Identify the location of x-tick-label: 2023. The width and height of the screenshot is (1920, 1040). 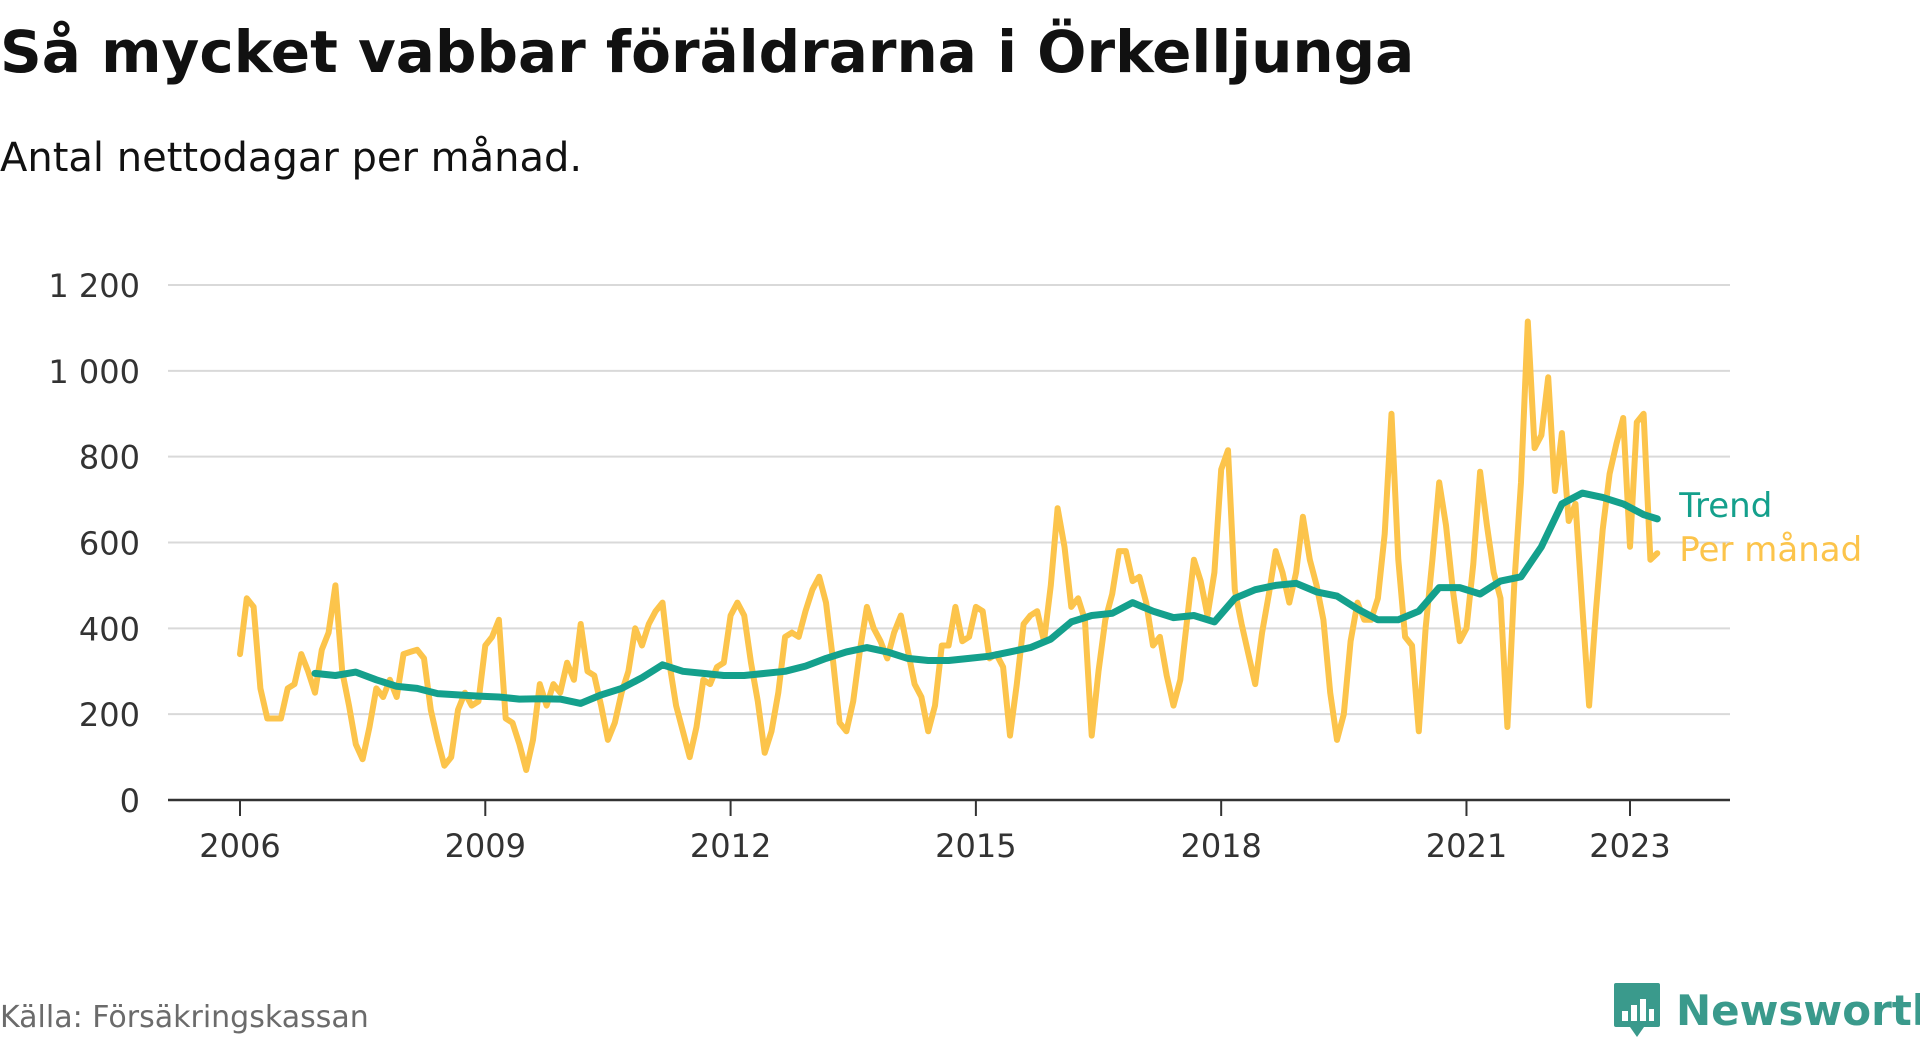
(1629, 846).